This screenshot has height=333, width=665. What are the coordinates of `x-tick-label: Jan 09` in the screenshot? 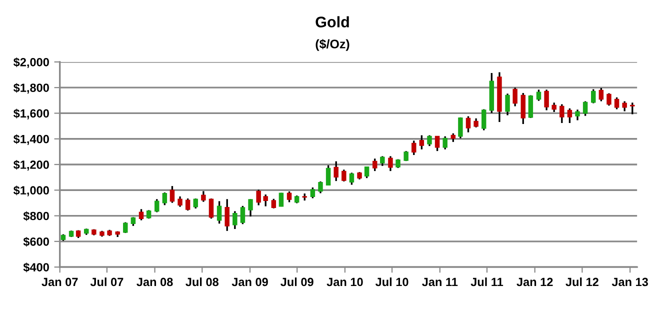 It's located at (250, 282).